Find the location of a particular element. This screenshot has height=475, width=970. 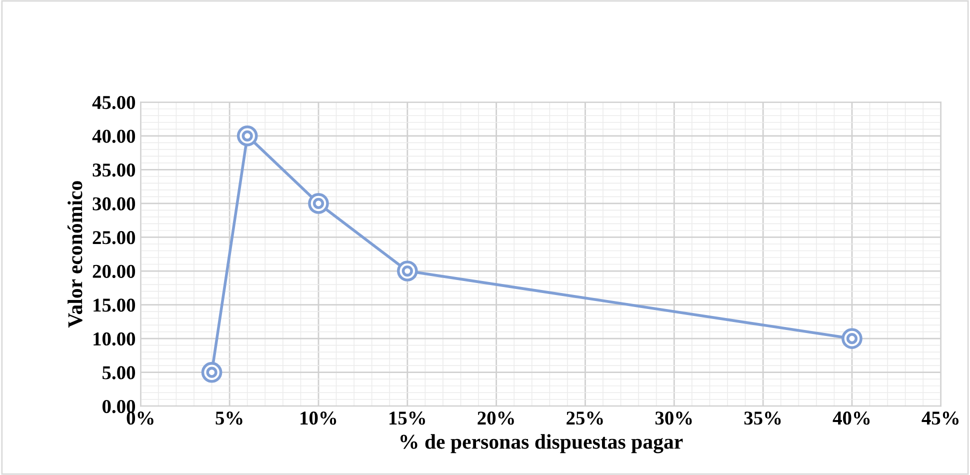

y-tick-label: 20.00 is located at coordinates (114, 271).